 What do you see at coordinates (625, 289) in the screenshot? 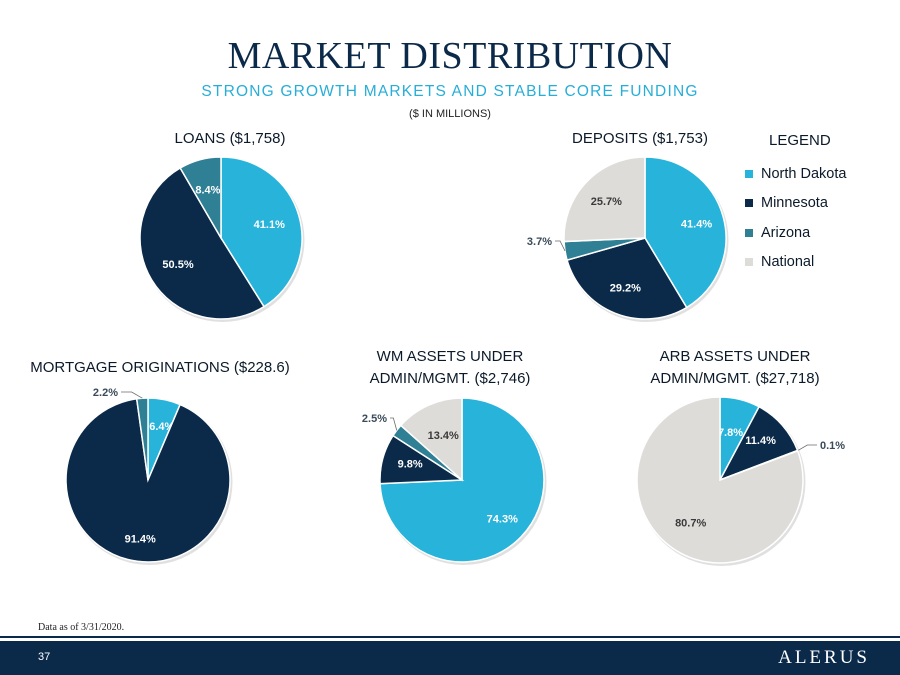
I see `deposits-label-minnesota: 29.2%` at bounding box center [625, 289].